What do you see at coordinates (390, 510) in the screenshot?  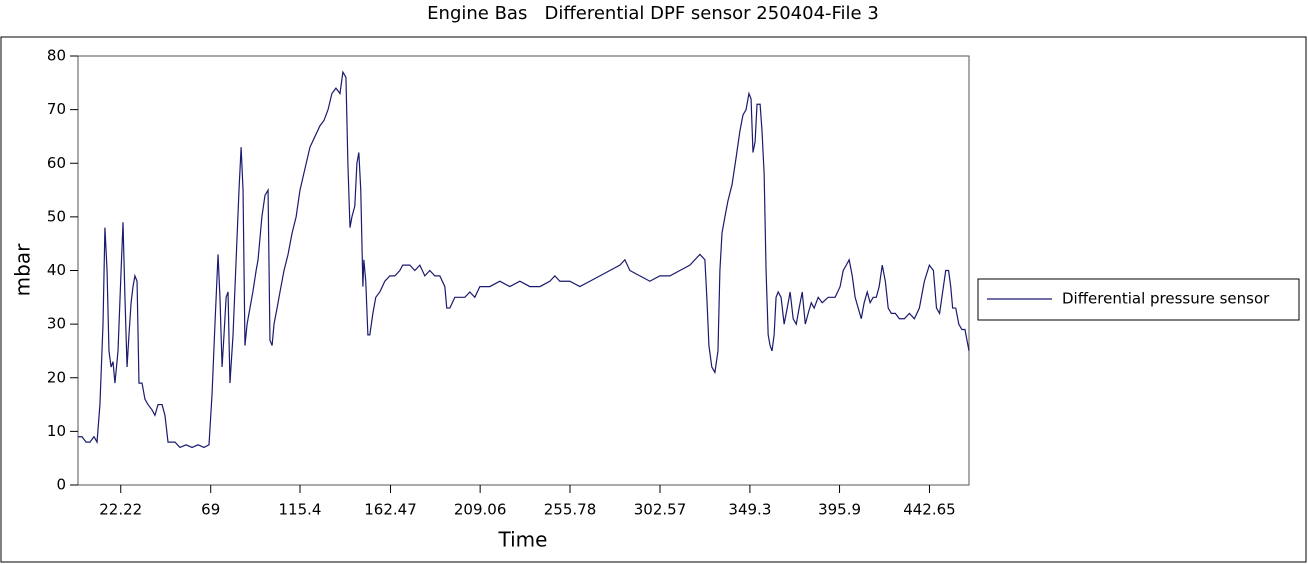 I see `x-tick-label: 162.47` at bounding box center [390, 510].